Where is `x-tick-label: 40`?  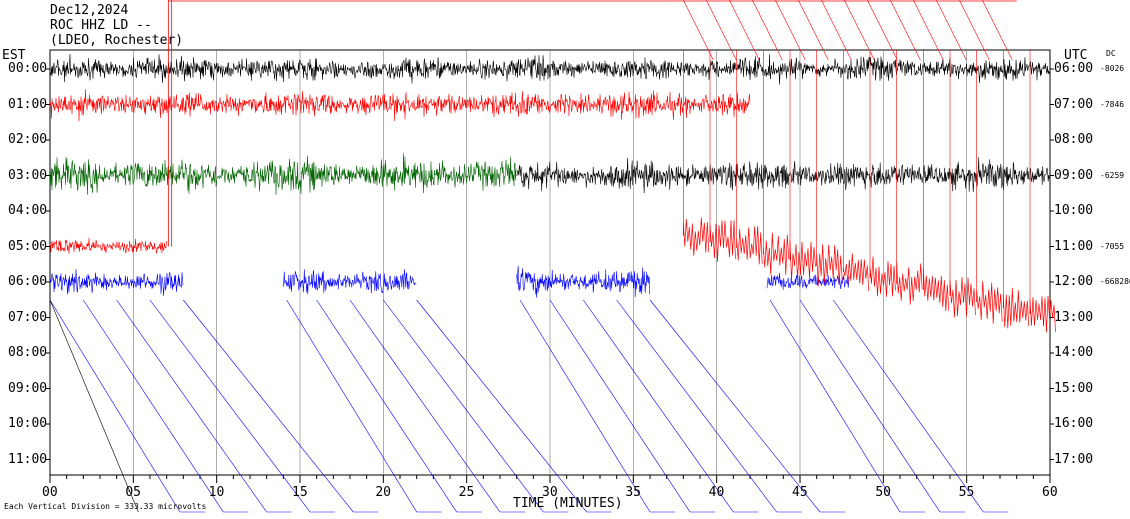
x-tick-label: 40 is located at coordinates (716, 492).